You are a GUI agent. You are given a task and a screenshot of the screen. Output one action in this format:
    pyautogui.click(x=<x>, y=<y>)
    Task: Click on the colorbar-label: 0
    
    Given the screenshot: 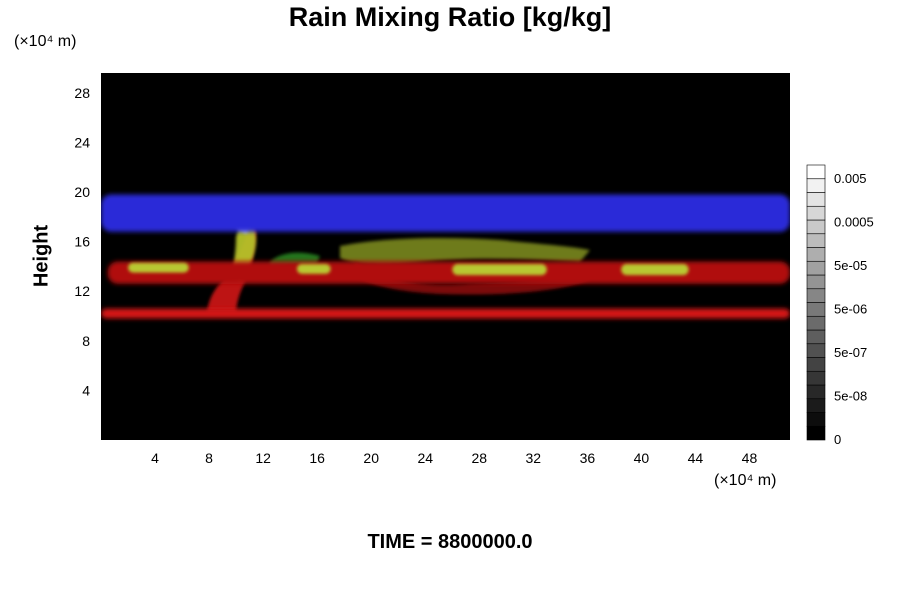 What is the action you would take?
    pyautogui.click(x=837, y=439)
    